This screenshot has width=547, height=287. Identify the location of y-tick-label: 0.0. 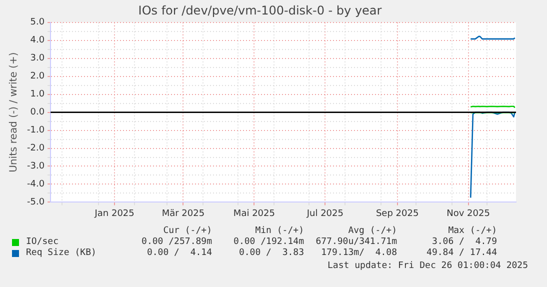
(37, 113).